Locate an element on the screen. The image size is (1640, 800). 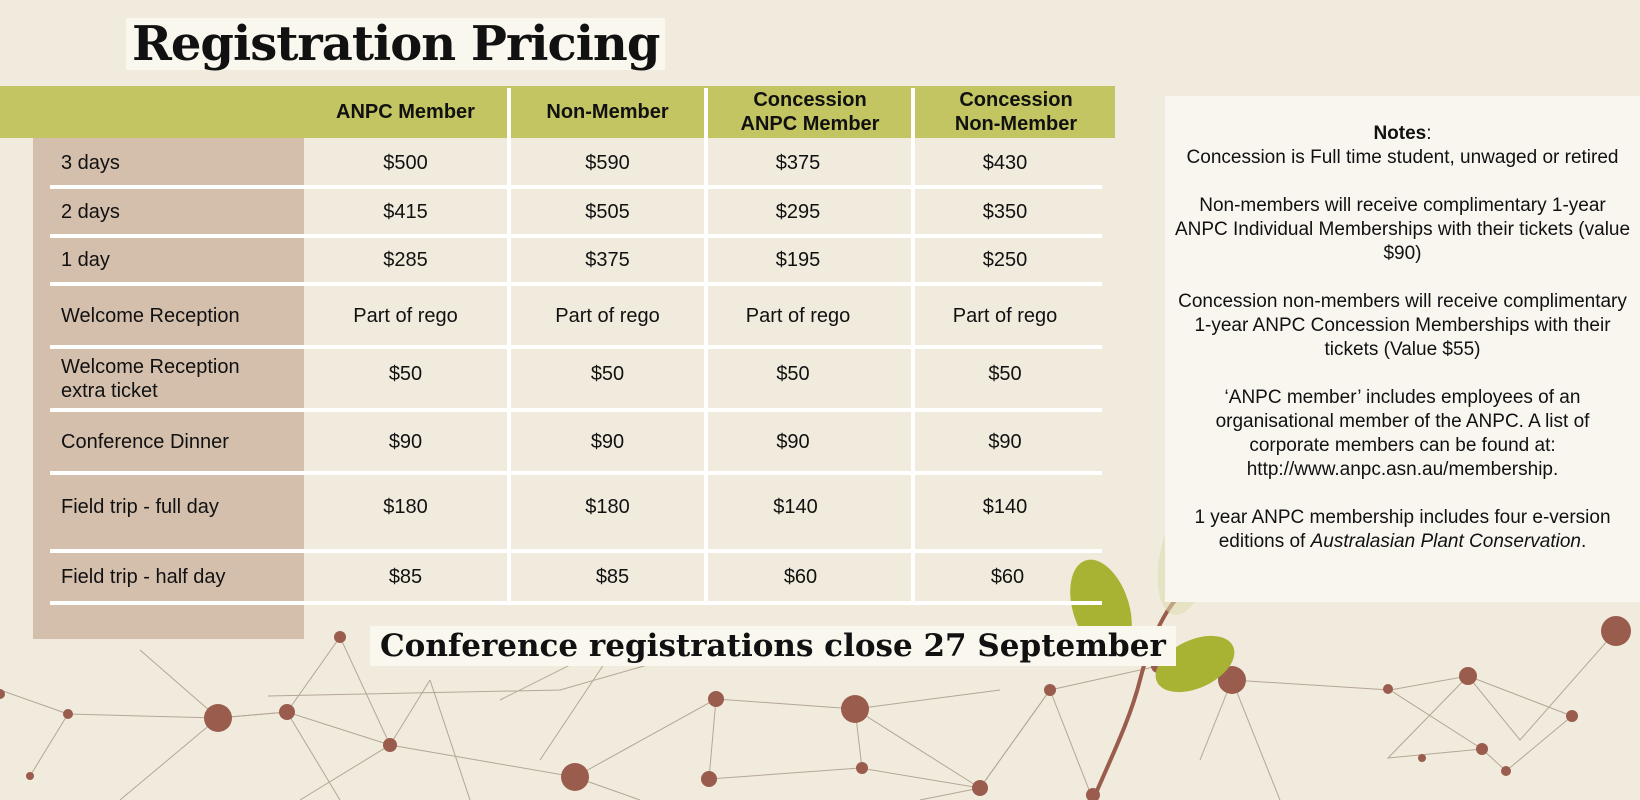
notes-heading-colon: : is located at coordinates (1429, 133).